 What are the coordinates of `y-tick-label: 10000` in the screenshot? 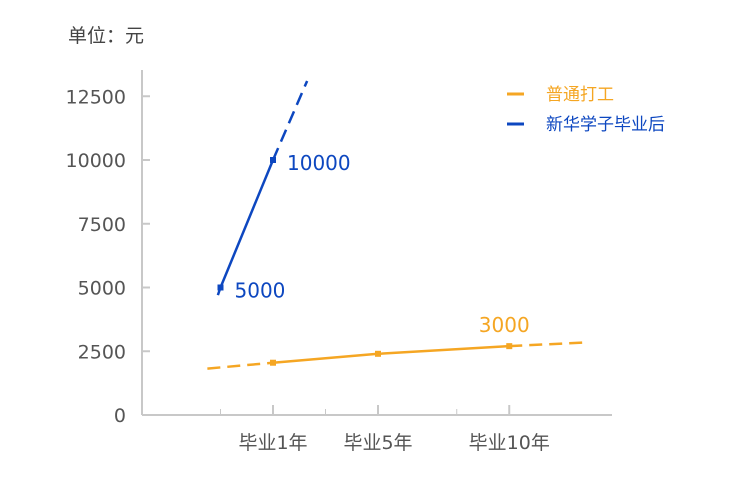 It's located at (96, 161).